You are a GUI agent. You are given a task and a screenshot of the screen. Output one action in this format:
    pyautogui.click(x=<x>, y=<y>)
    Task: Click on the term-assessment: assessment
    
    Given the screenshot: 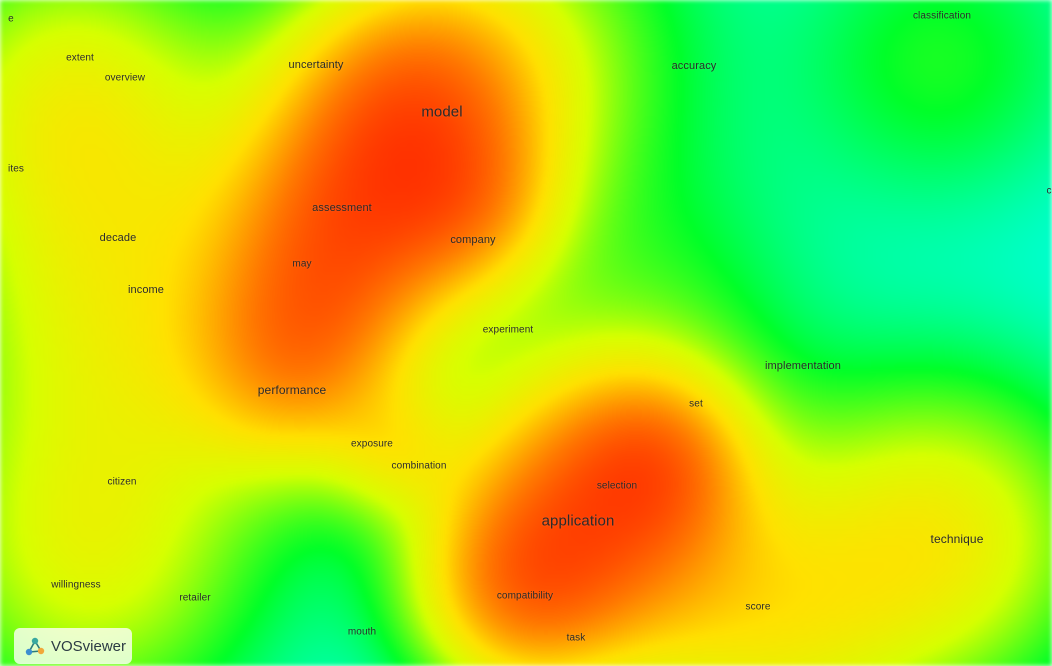 What is the action you would take?
    pyautogui.click(x=342, y=208)
    